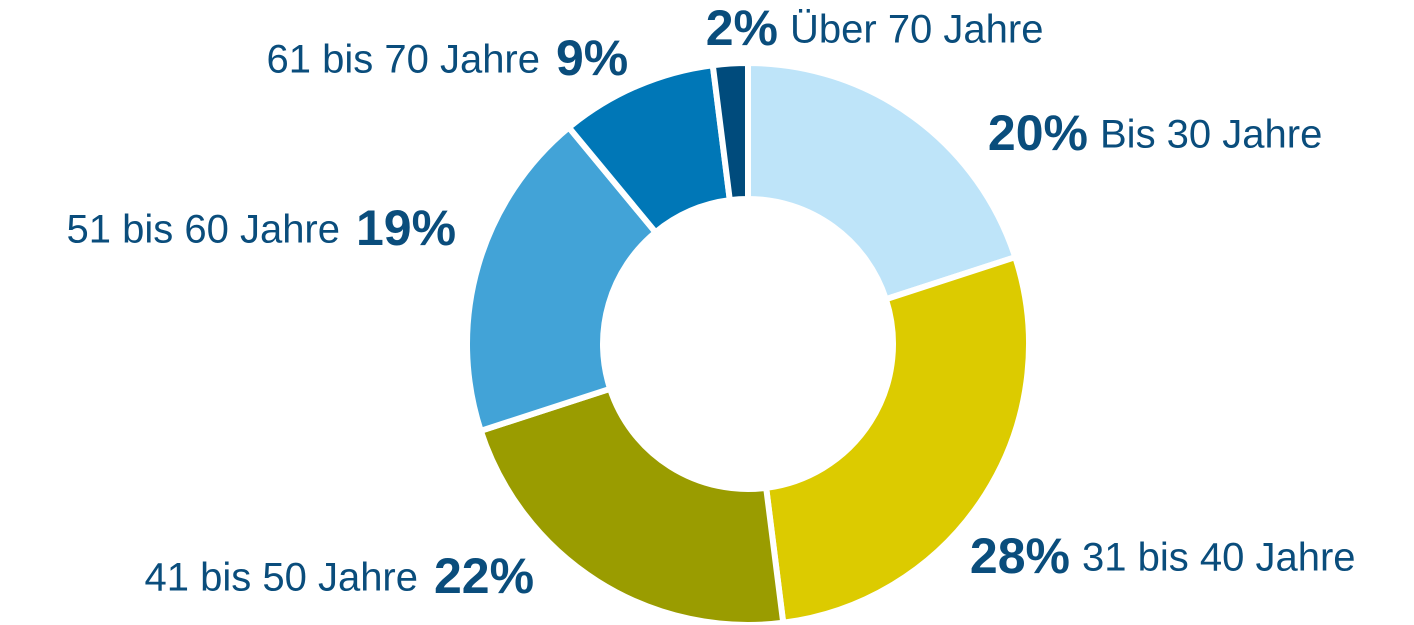  Describe the element at coordinates (1020, 556) in the screenshot. I see `value-label: 28%` at that location.